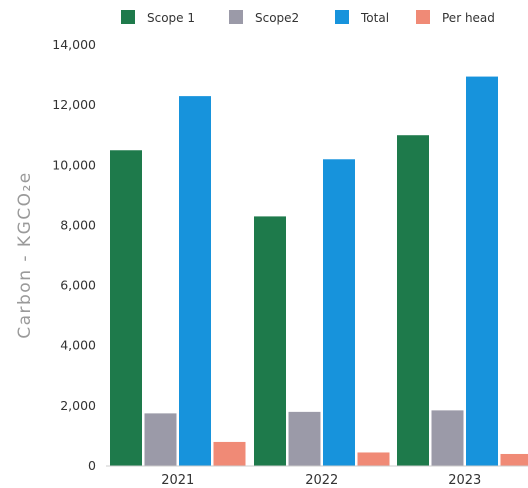 This screenshot has height=488, width=528. What do you see at coordinates (339, 312) in the screenshot?
I see `bar-total-2022` at bounding box center [339, 312].